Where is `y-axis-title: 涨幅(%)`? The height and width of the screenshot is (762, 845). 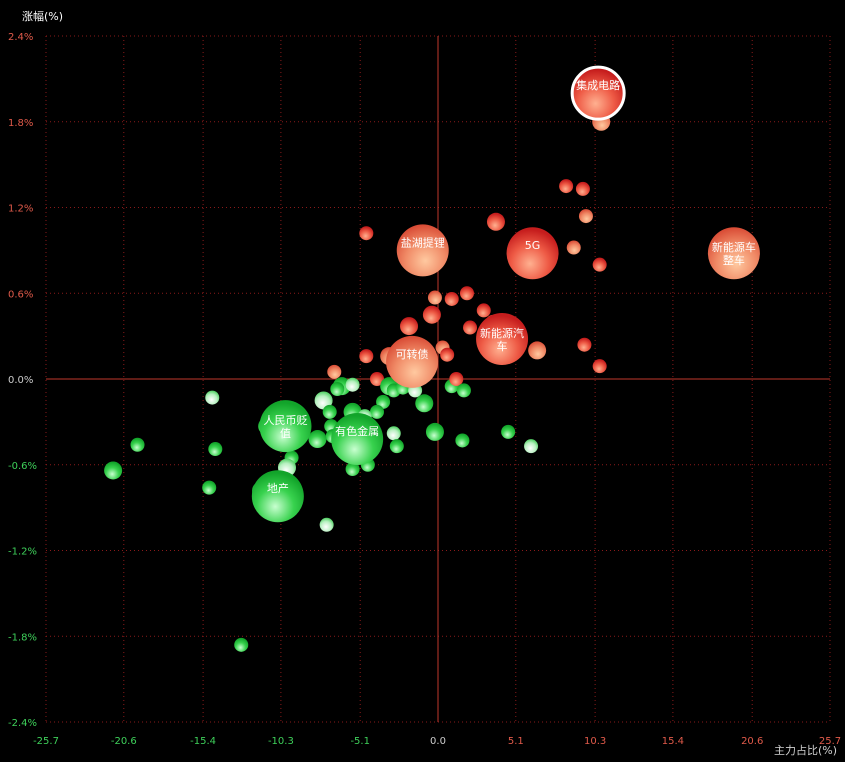 y-axis-title: 涨幅(%) is located at coordinates (43, 16).